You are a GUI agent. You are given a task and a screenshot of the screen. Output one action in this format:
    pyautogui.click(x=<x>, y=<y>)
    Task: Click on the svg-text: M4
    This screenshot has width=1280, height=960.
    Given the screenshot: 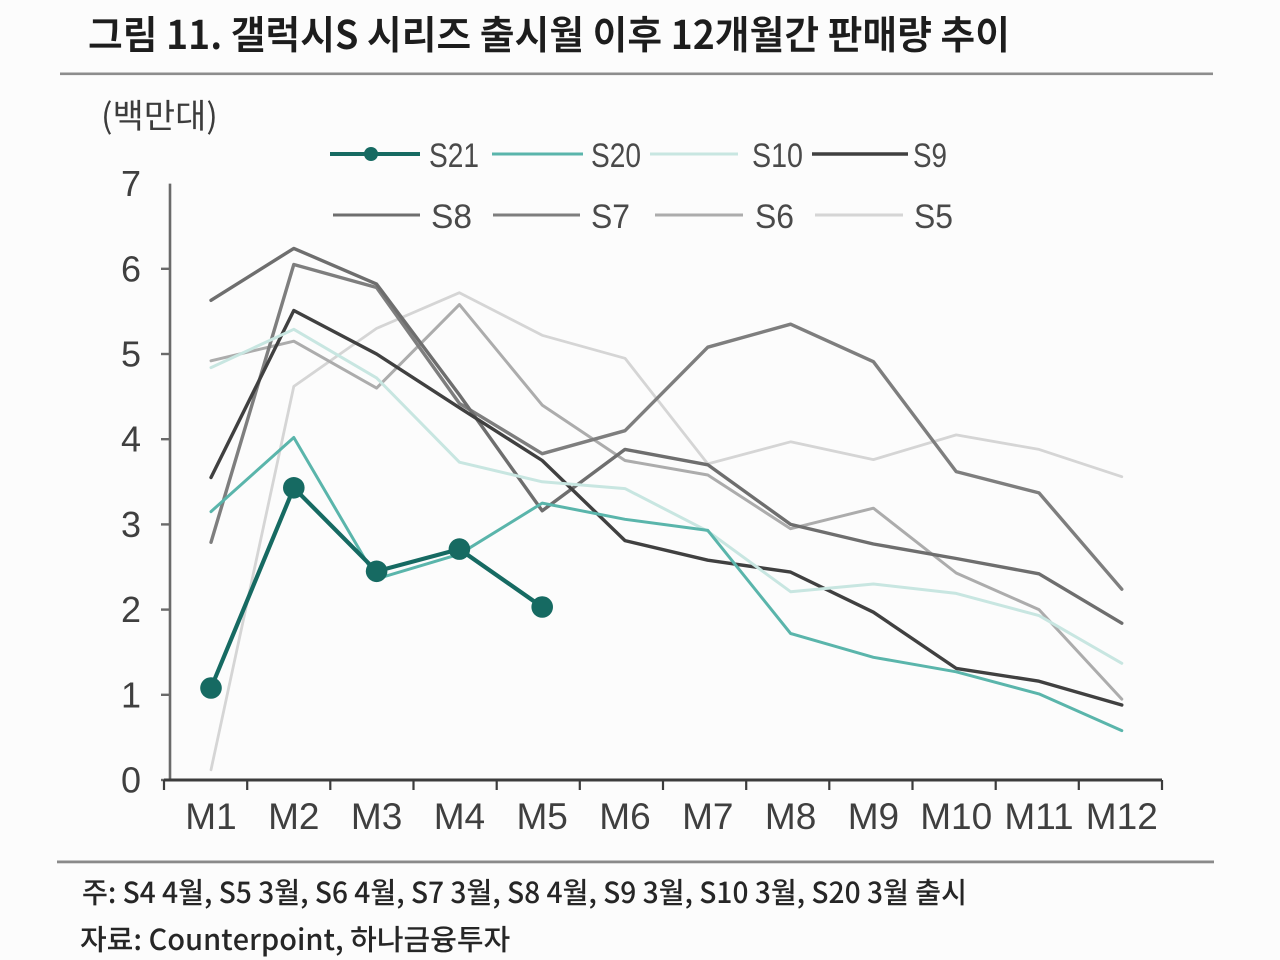 What is the action you would take?
    pyautogui.click(x=459, y=816)
    